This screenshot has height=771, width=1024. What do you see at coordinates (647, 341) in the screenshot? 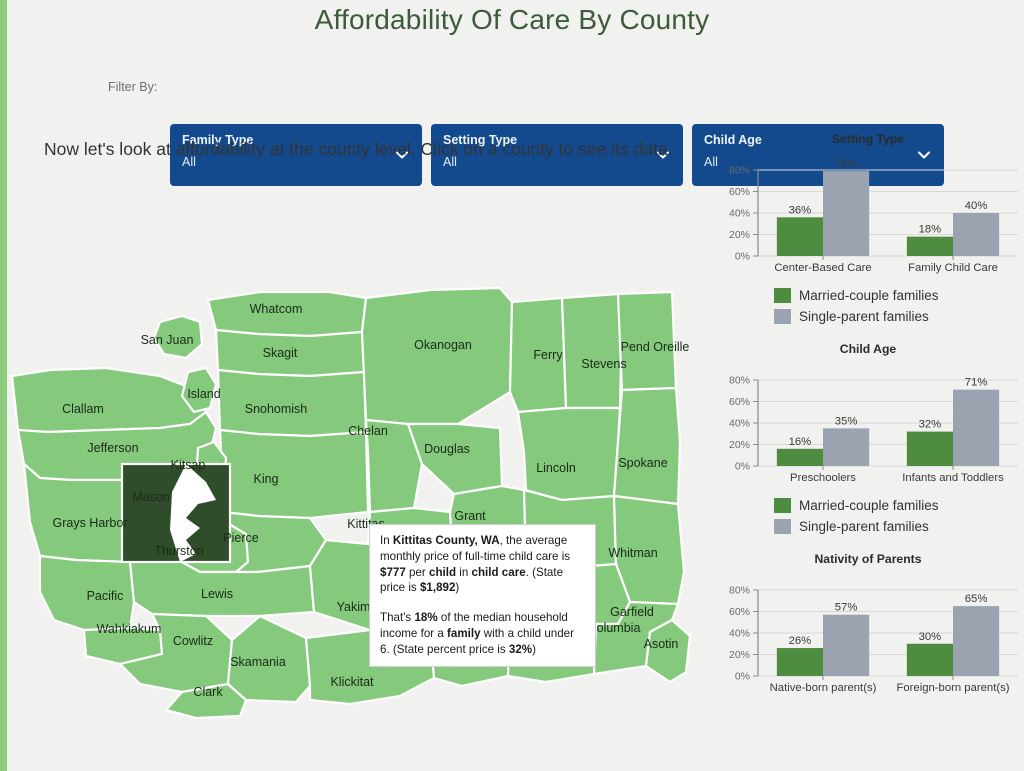
I see `county-pend-oreille` at bounding box center [647, 341].